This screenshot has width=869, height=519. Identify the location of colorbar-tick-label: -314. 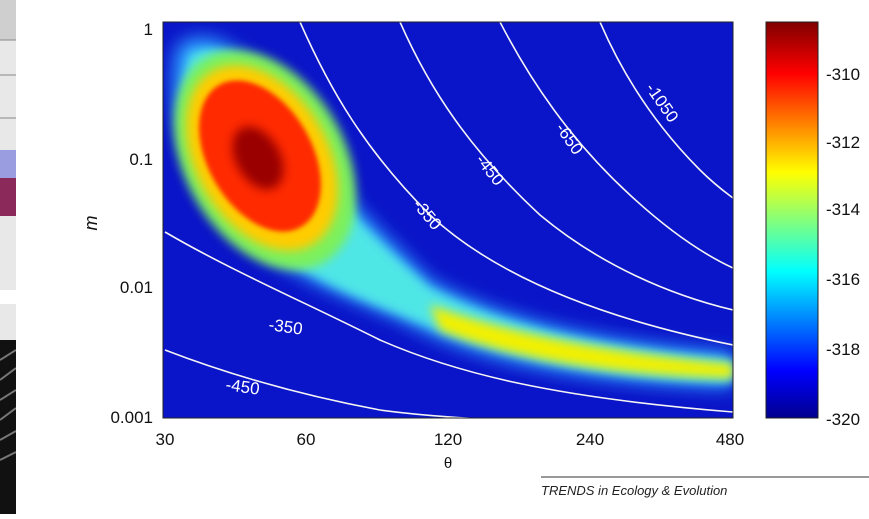
(843, 209).